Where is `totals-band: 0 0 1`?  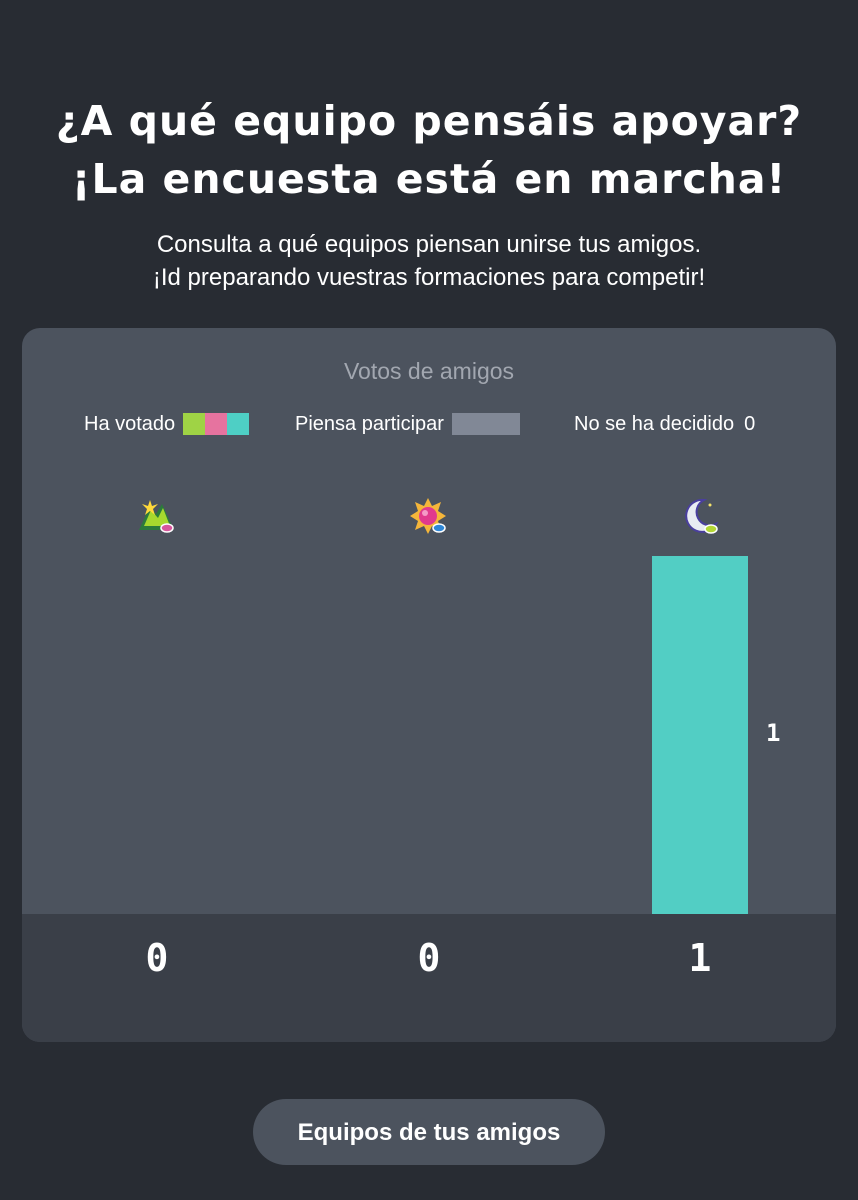
totals-band: 0 0 1 is located at coordinates (429, 978).